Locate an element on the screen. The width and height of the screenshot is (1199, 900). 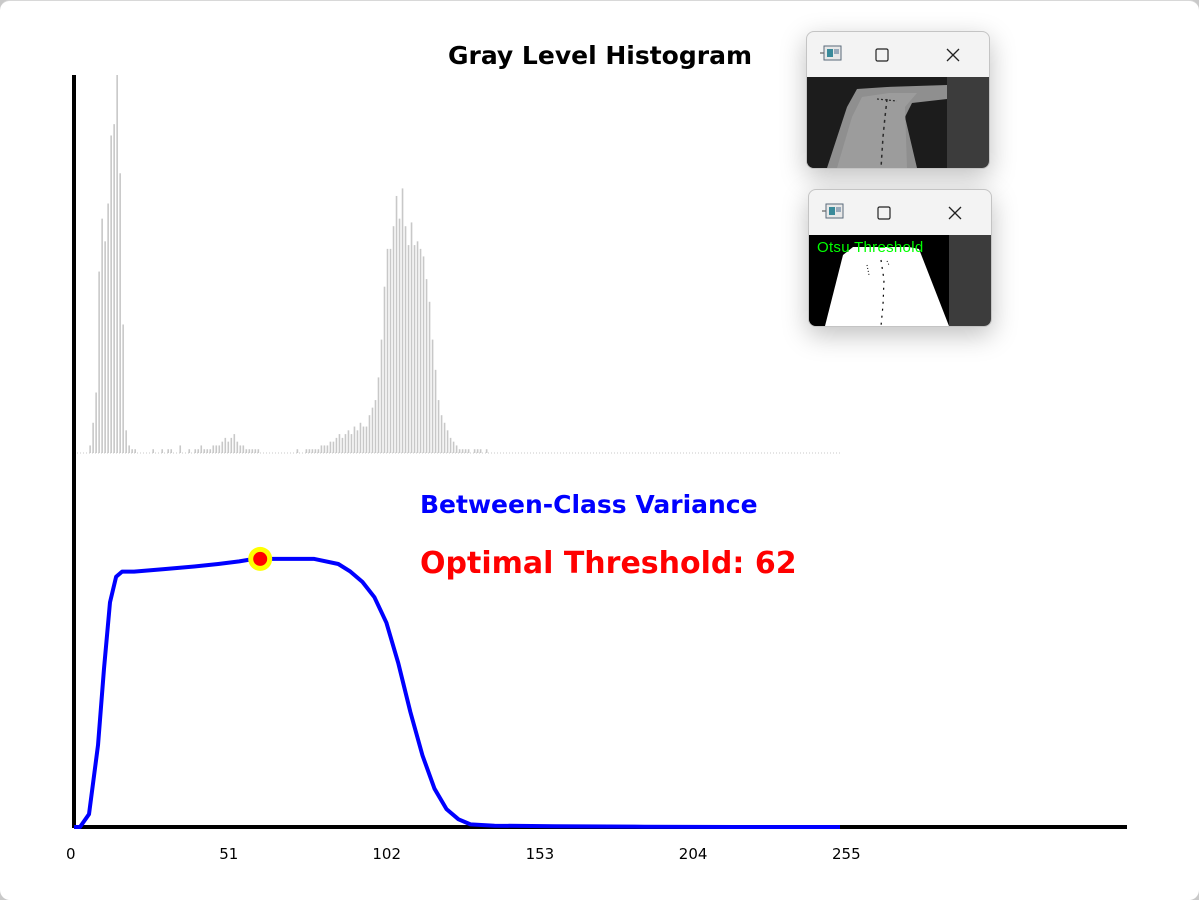
chart-title: Gray Level Histogram is located at coordinates (600, 55).